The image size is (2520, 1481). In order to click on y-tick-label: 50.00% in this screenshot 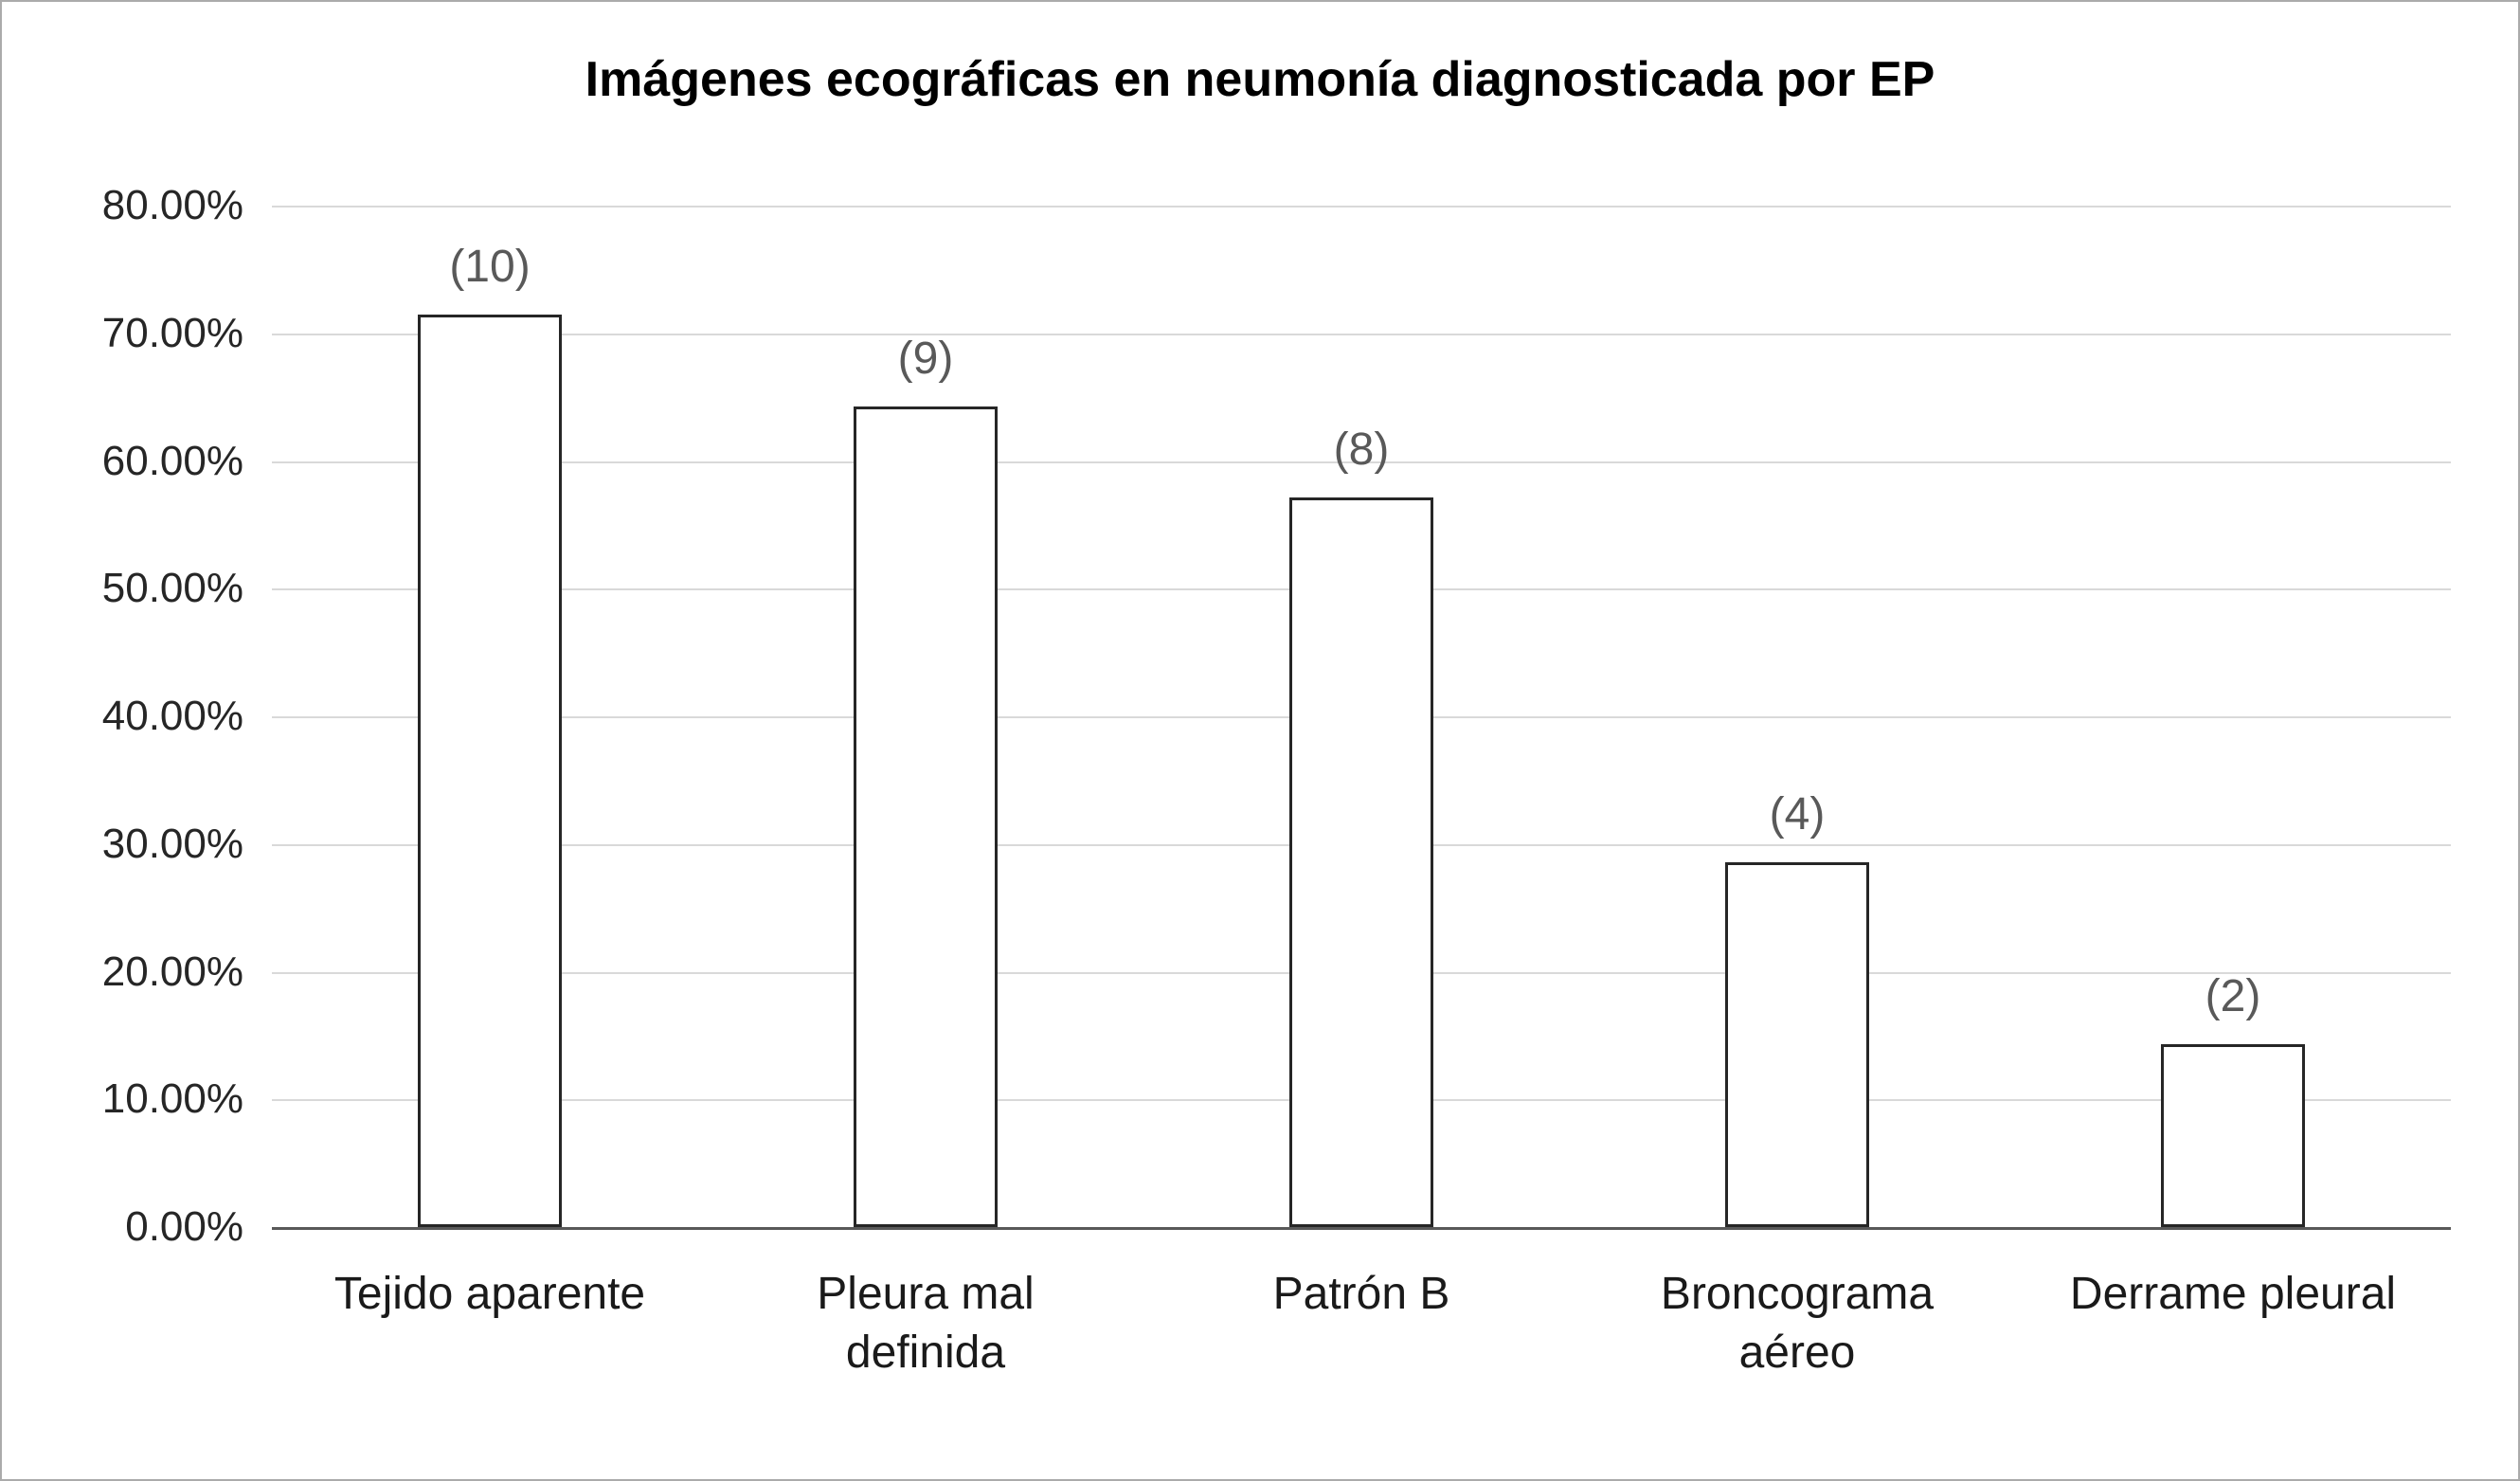, I will do `click(172, 588)`.